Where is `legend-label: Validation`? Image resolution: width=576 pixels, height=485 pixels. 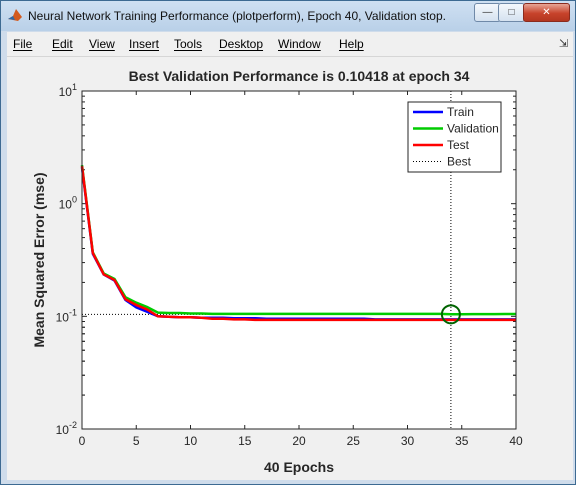
legend-label: Validation is located at coordinates (473, 129).